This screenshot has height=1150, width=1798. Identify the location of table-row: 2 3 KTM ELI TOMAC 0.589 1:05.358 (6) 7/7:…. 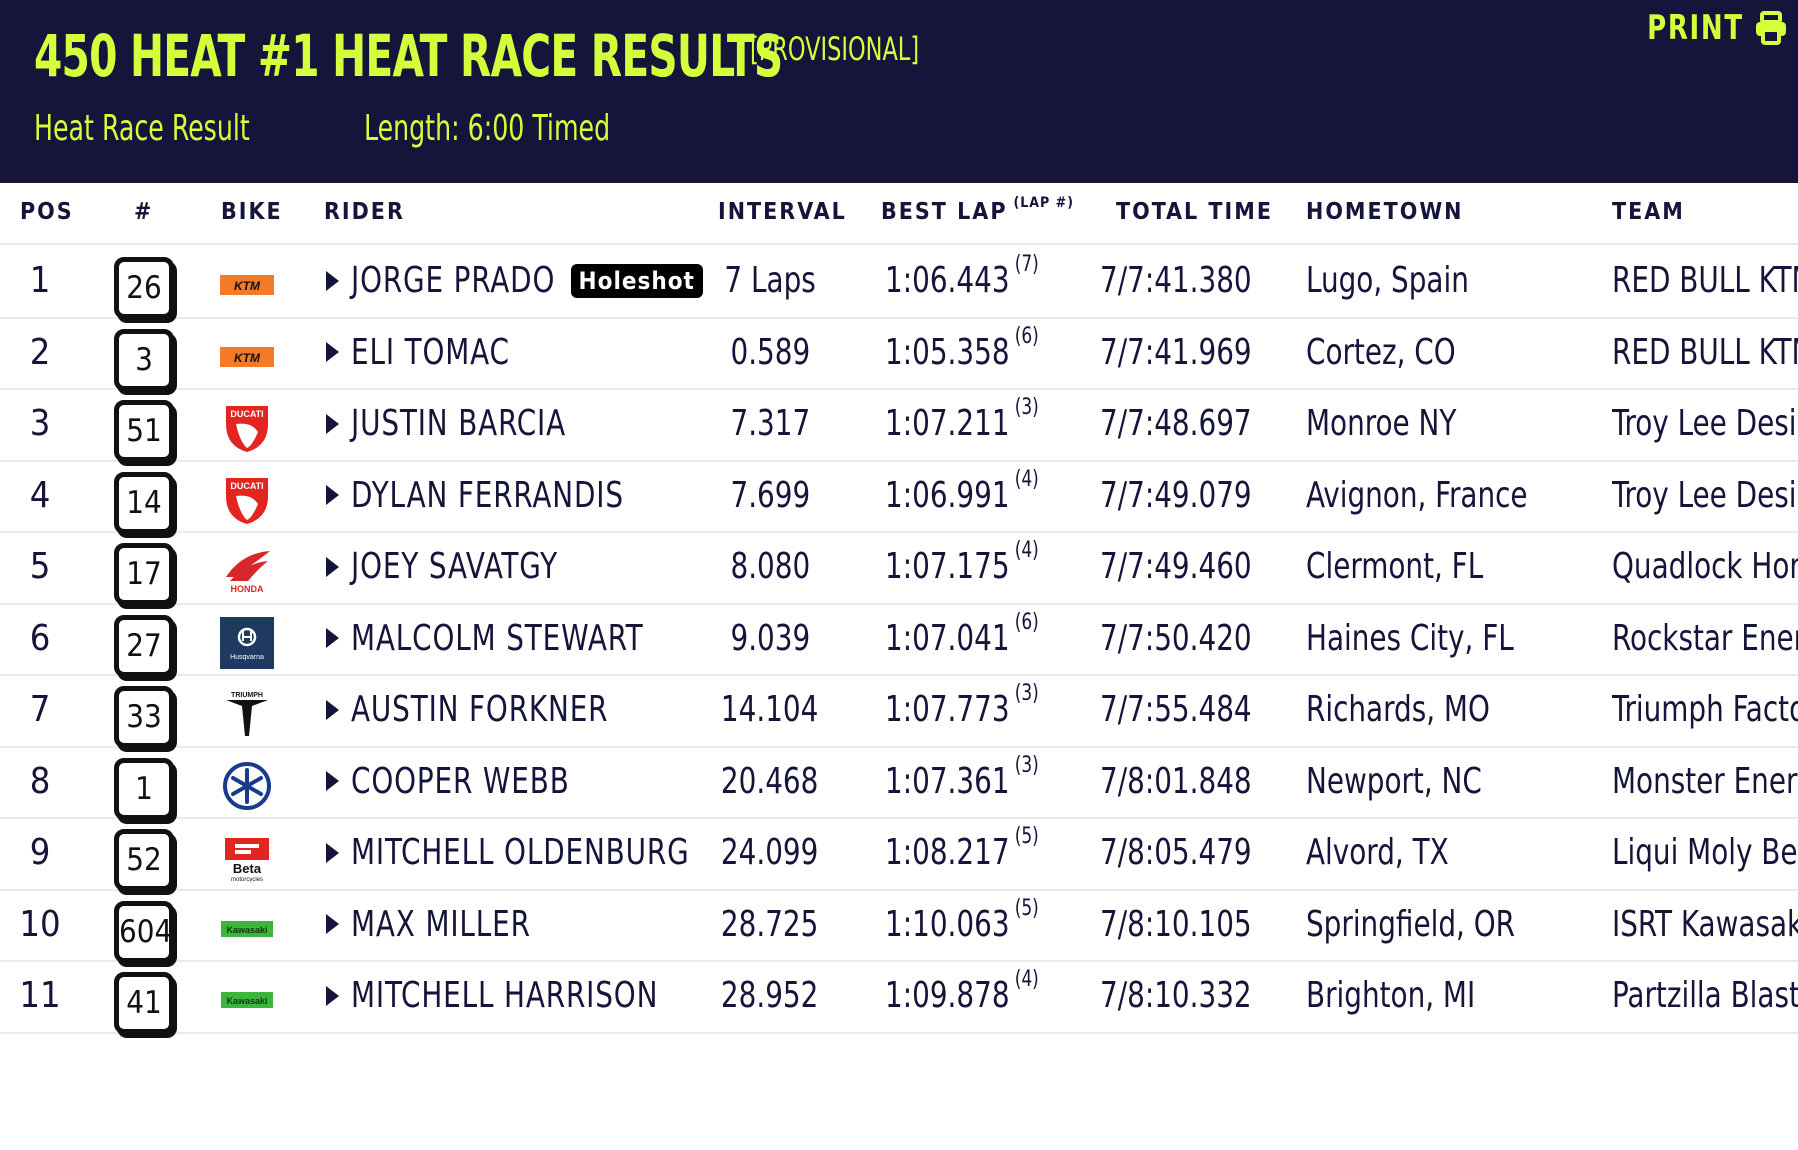
(899, 354).